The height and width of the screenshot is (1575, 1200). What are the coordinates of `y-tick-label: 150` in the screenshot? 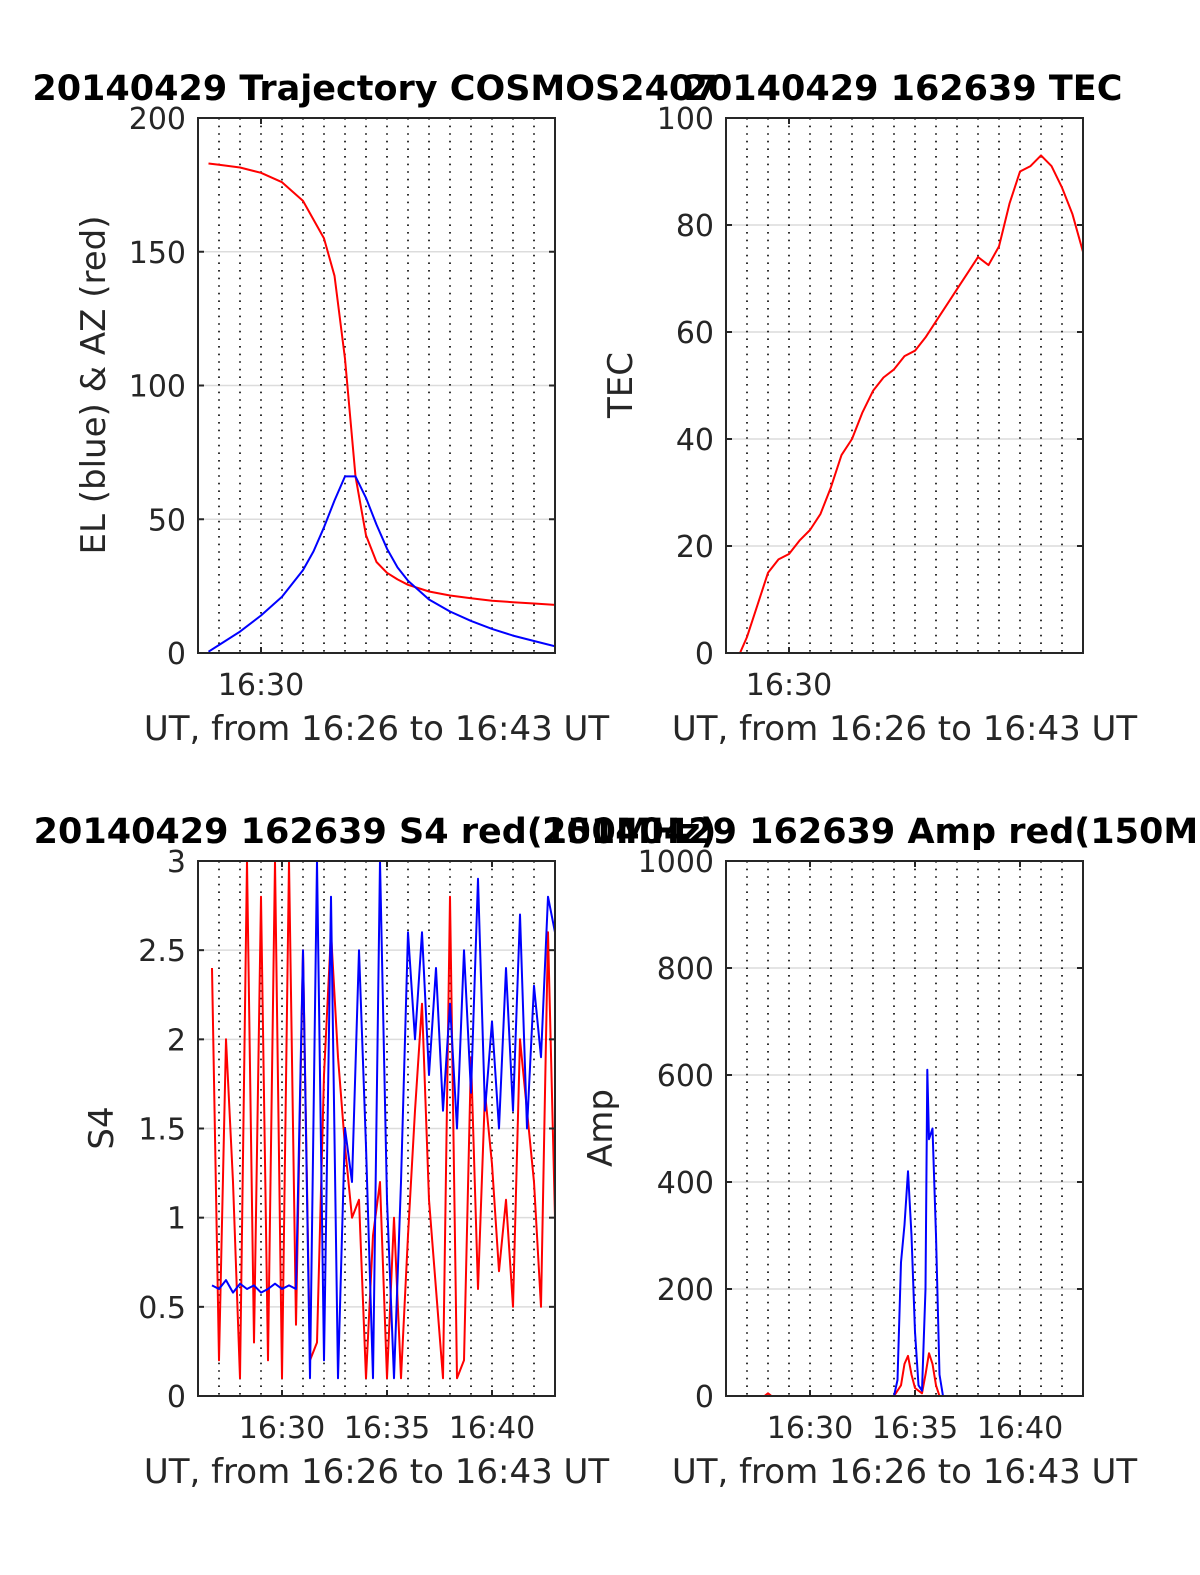 It's located at (157, 253).